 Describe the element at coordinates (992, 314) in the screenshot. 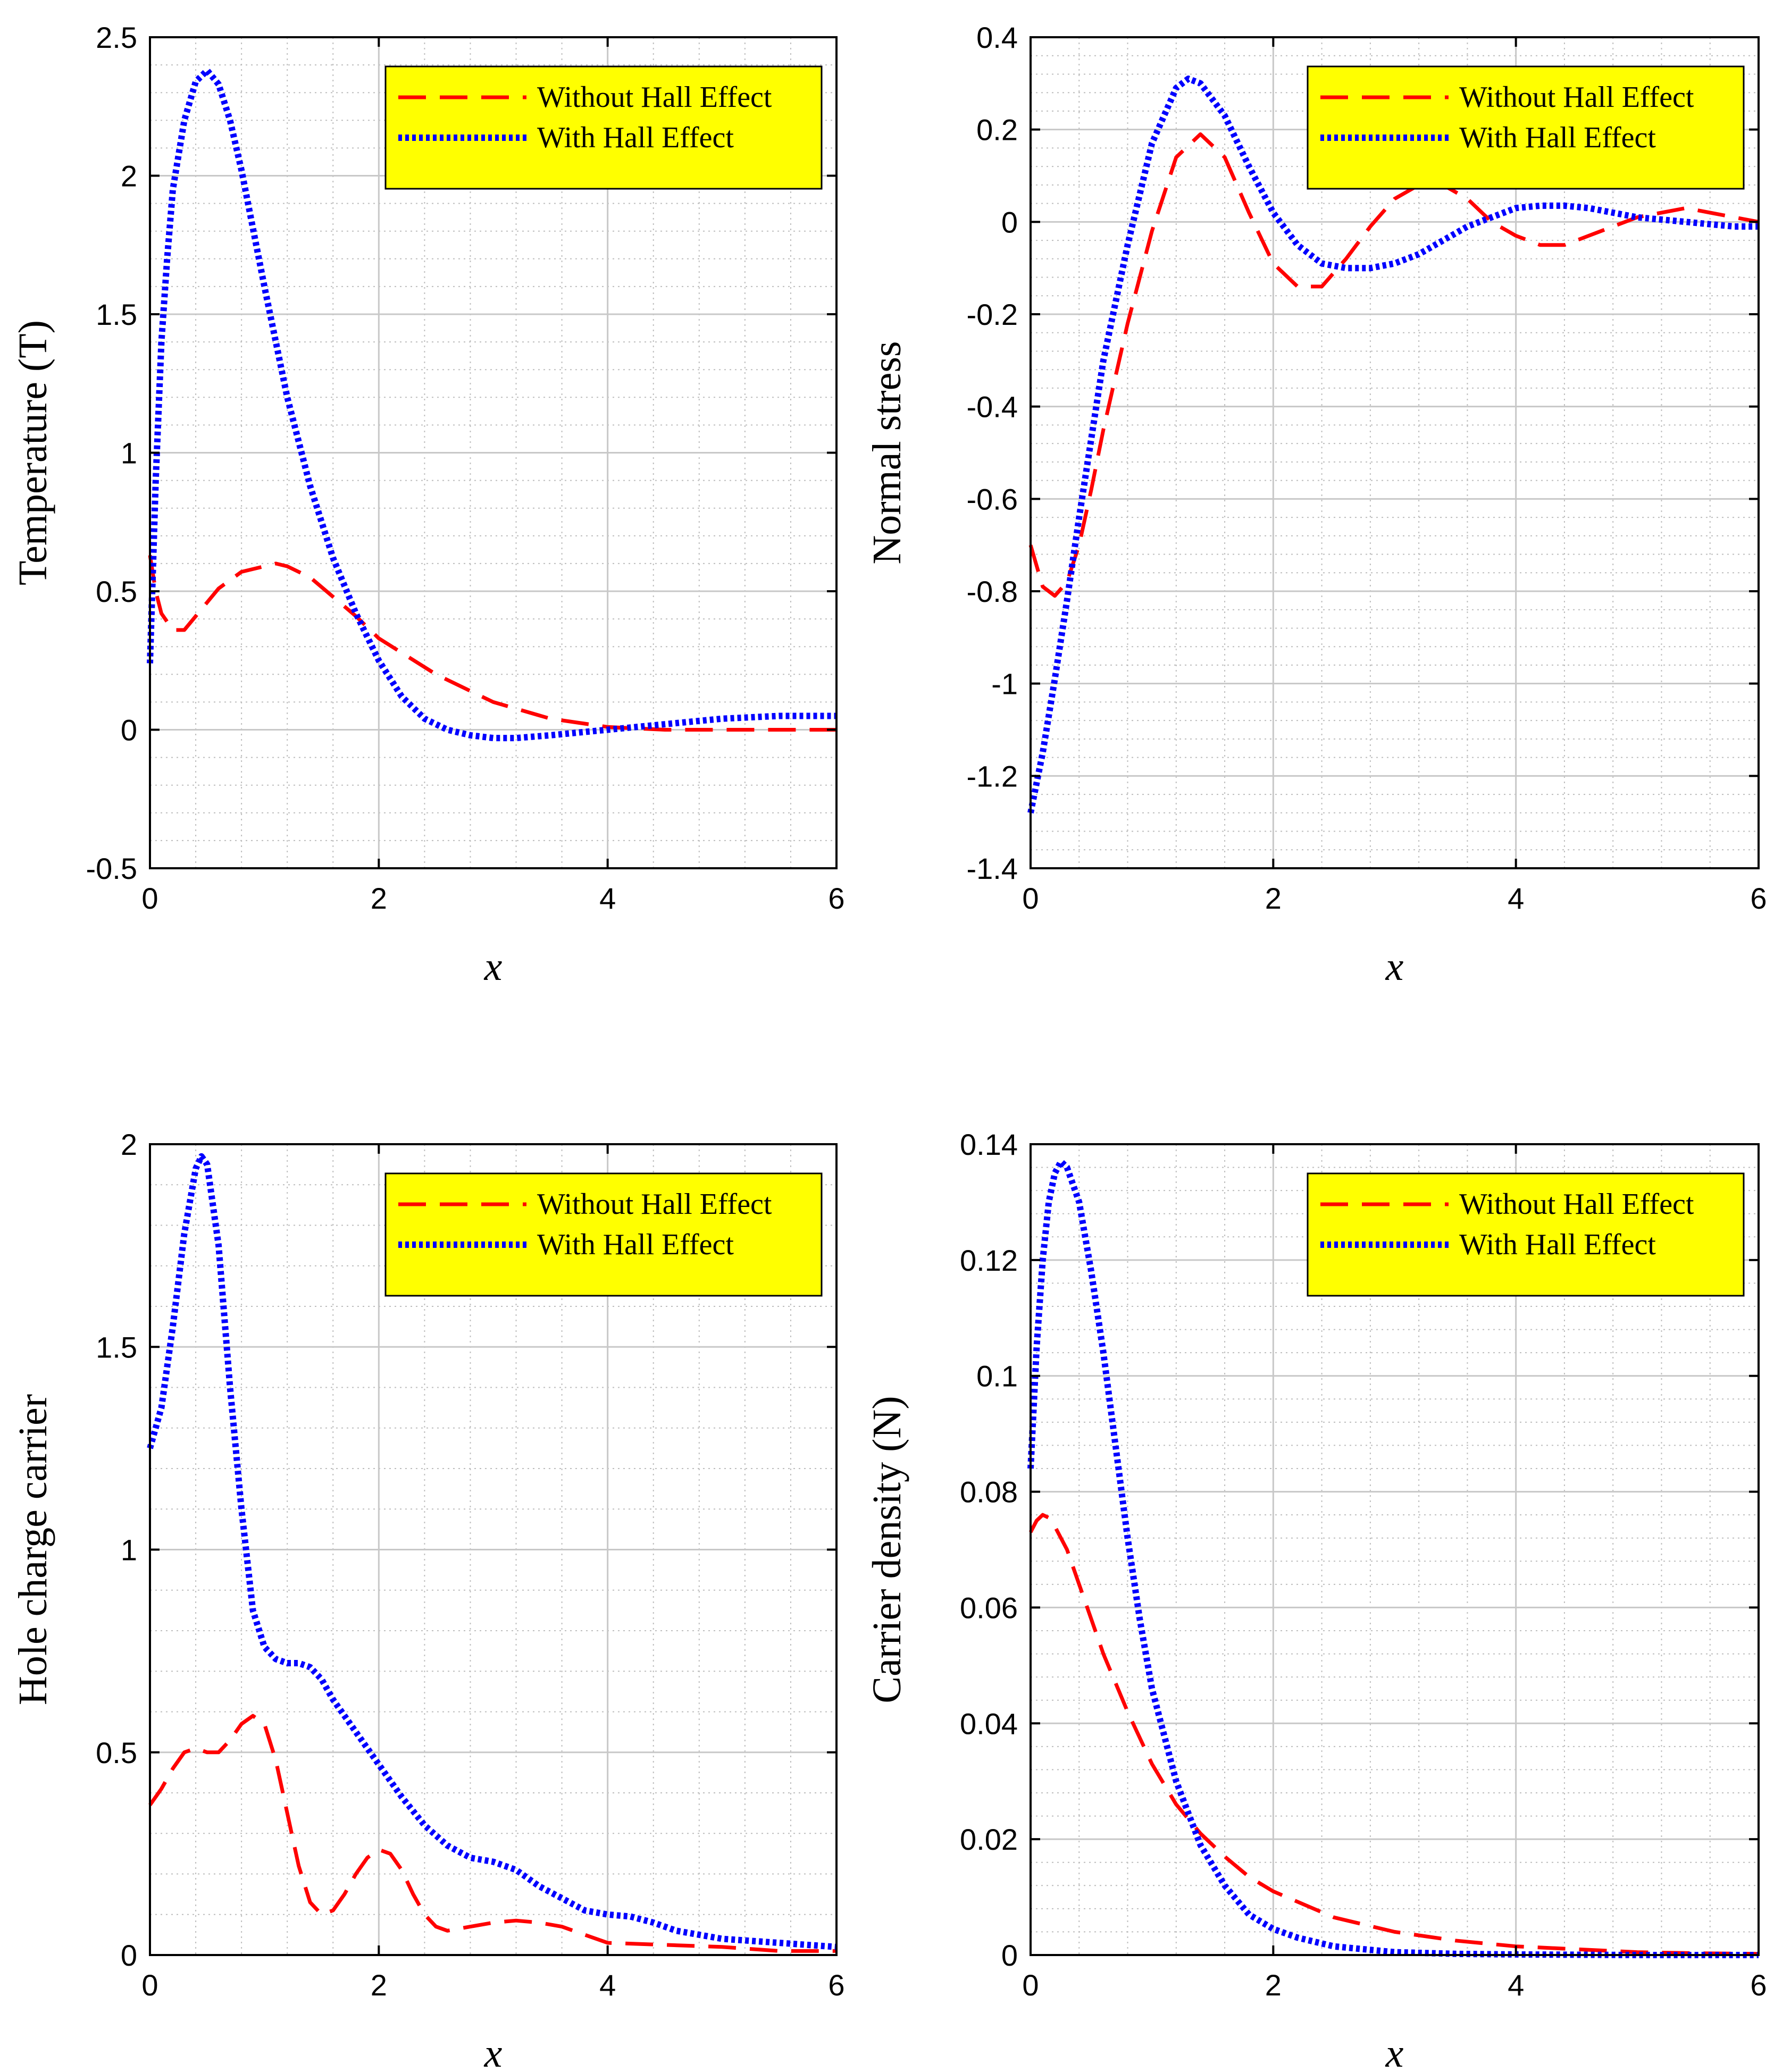

I see `y-tick-label: -0.2` at that location.